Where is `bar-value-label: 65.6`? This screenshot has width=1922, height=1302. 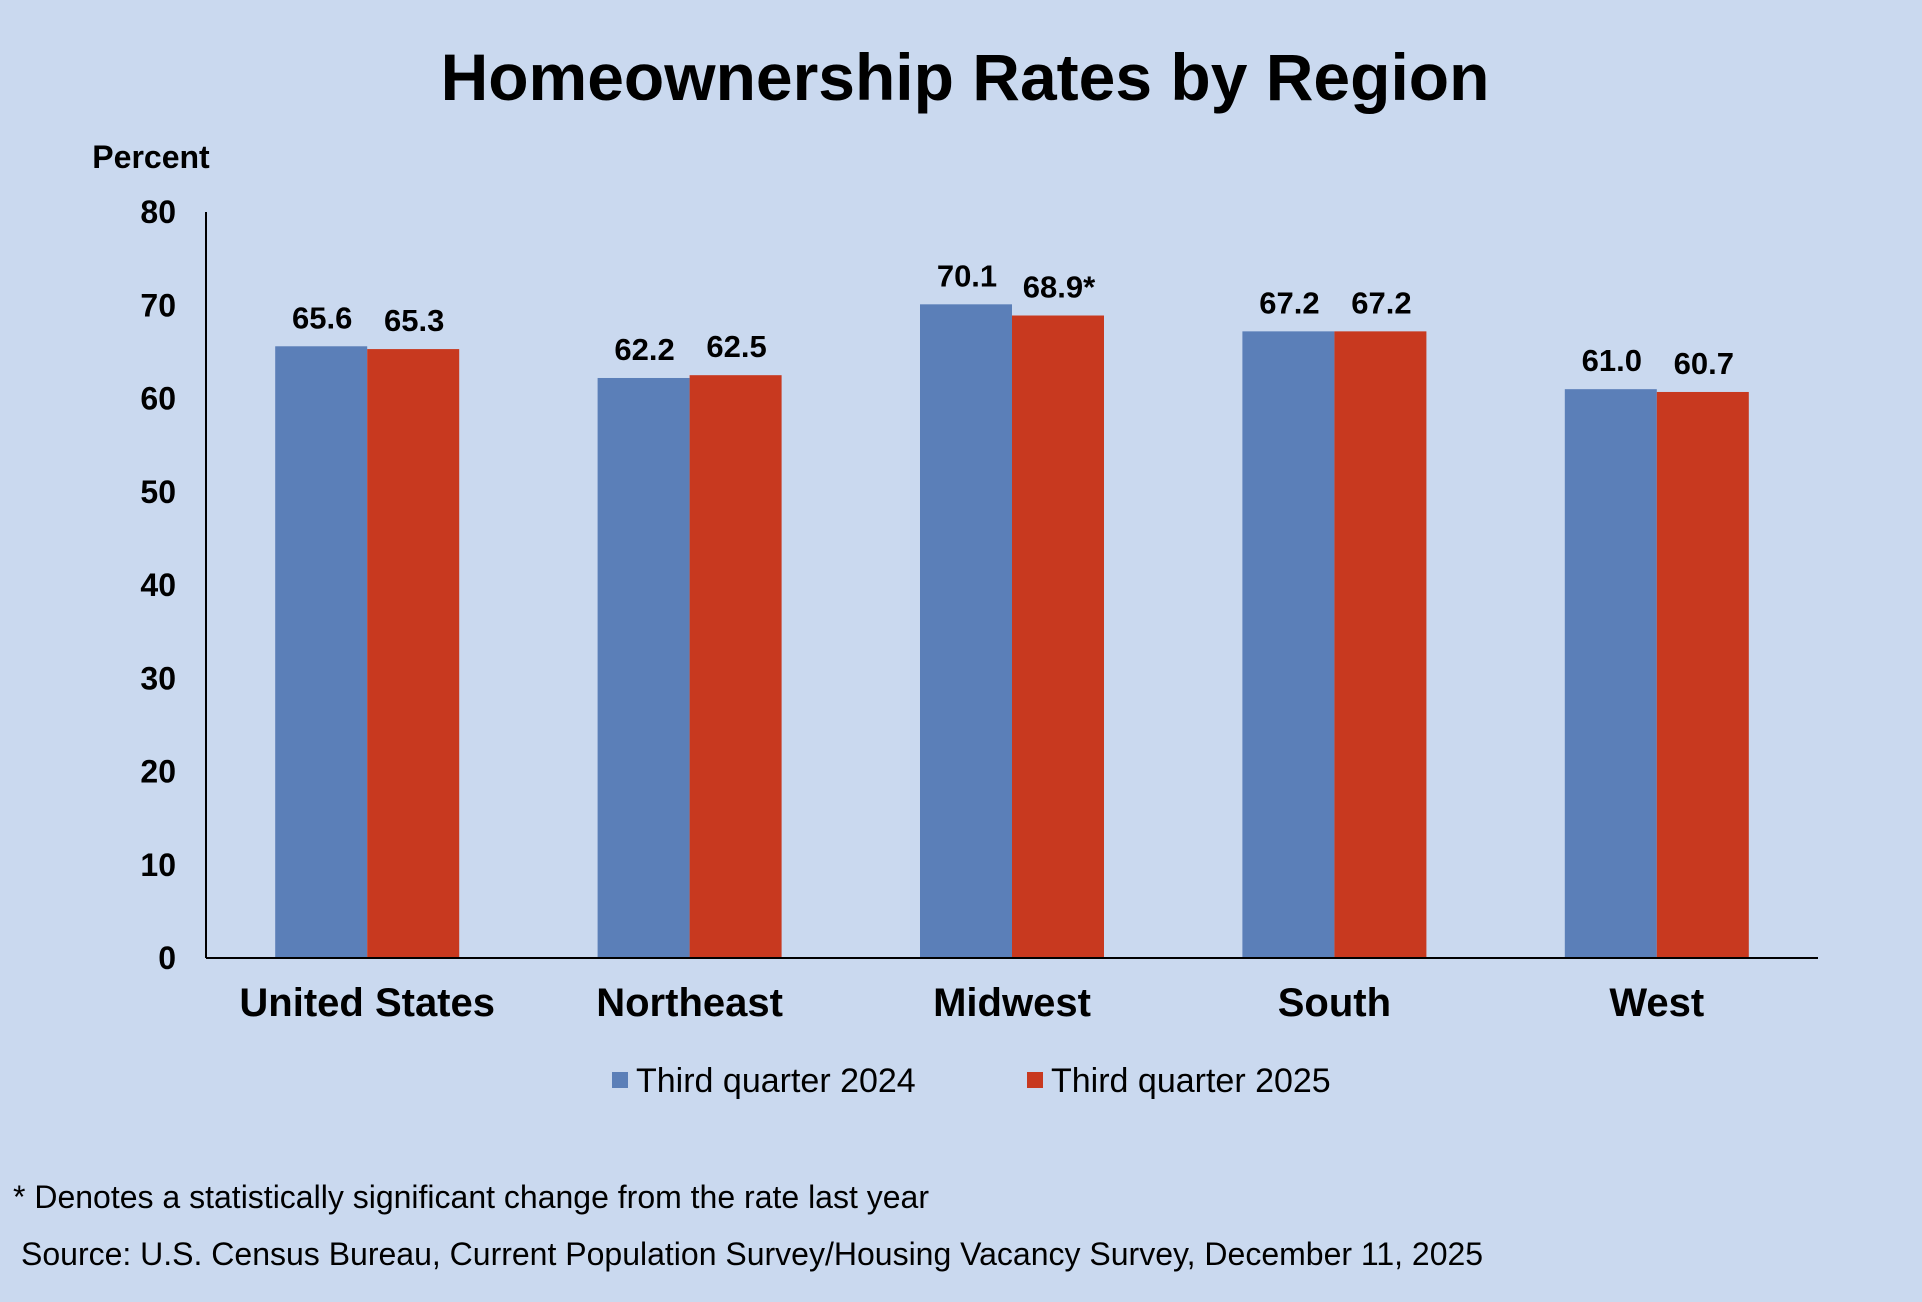
bar-value-label: 65.6 is located at coordinates (322, 317).